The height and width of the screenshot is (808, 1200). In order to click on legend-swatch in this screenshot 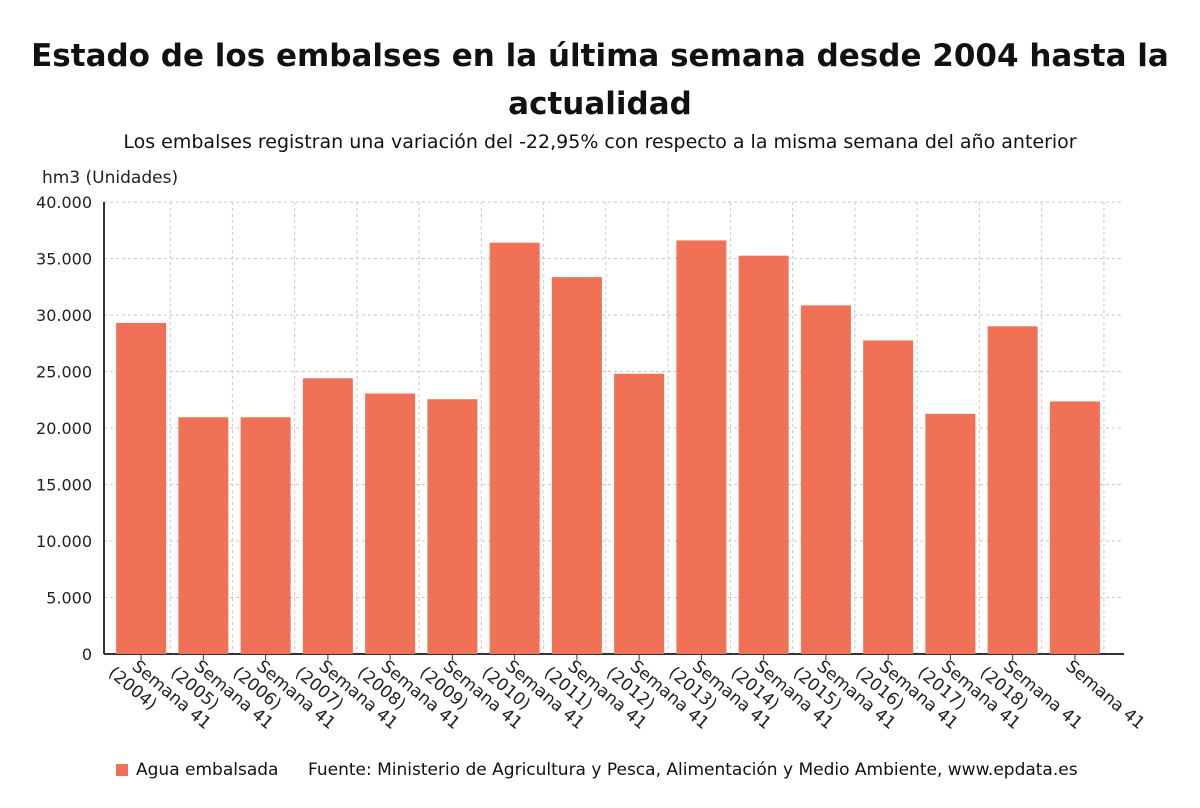, I will do `click(122, 770)`.